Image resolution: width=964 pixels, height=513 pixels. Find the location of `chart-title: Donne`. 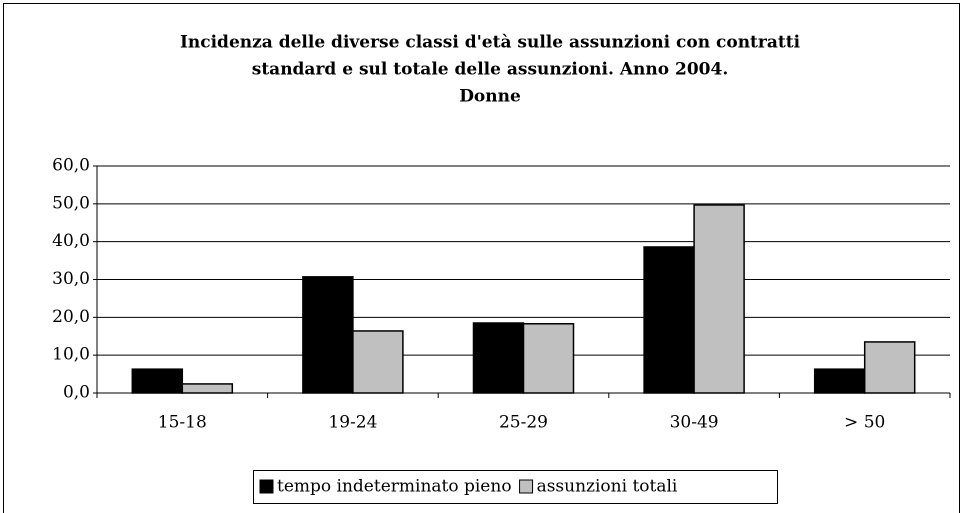

chart-title: Donne is located at coordinates (490, 97).